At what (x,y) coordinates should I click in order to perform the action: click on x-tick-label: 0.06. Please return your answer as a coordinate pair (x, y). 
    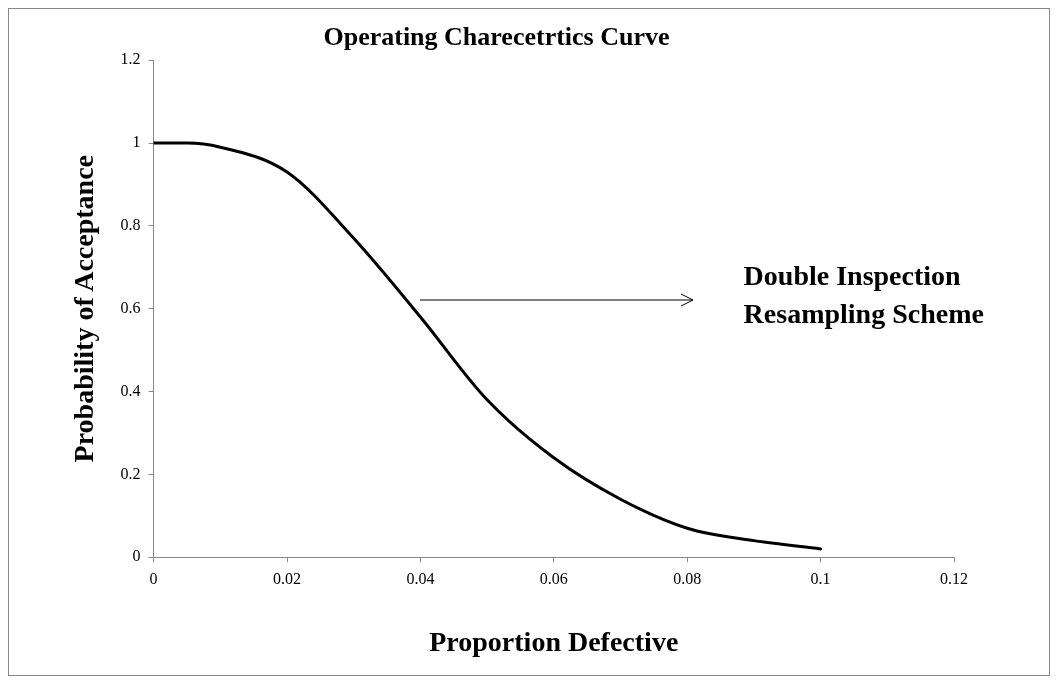
    Looking at the image, I should click on (553, 578).